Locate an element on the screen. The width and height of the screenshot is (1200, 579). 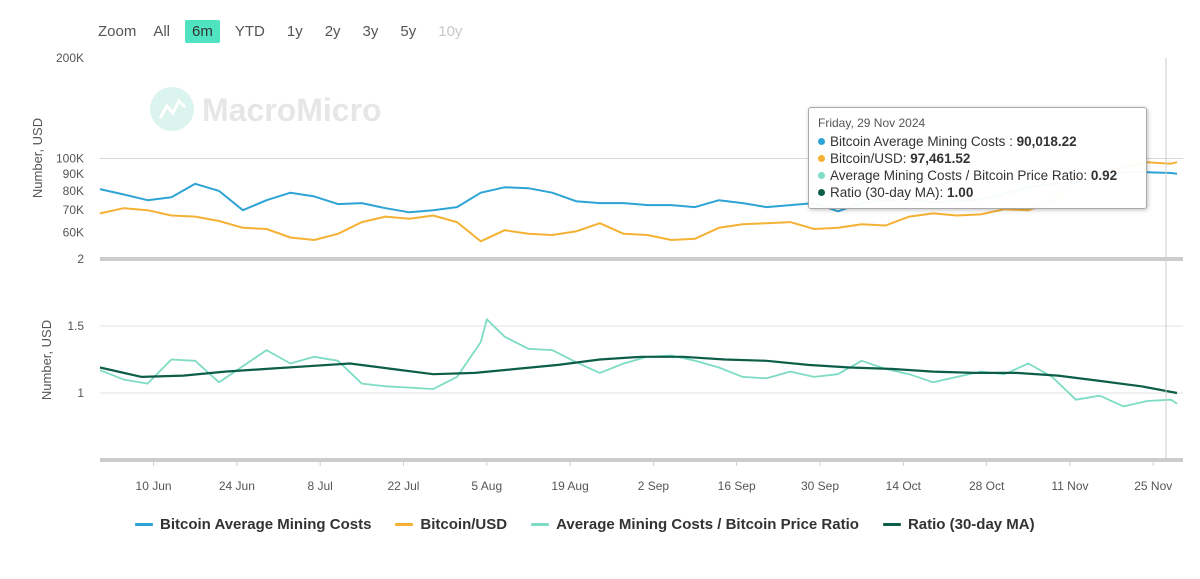
series-line-ratio-30-day-ma is located at coordinates (638, 375).